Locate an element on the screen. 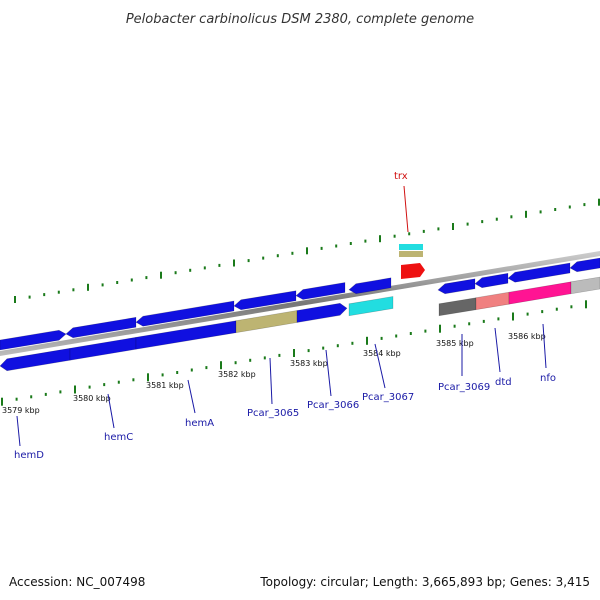 Image resolution: width=600 pixels, height=600 pixels. rna-block is located at coordinates (371, 306).